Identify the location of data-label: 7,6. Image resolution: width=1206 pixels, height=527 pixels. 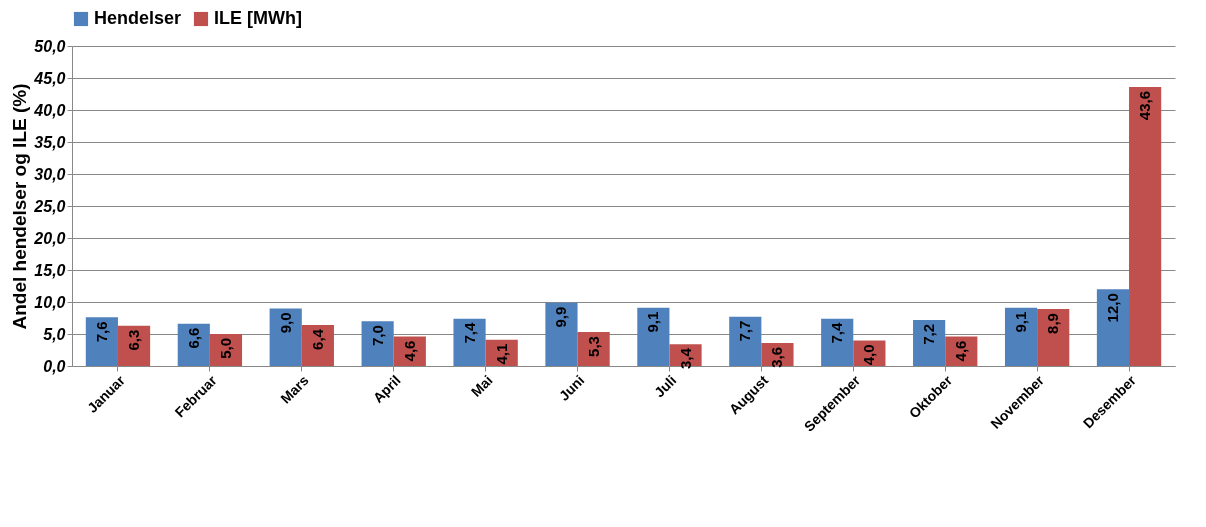
(101, 332).